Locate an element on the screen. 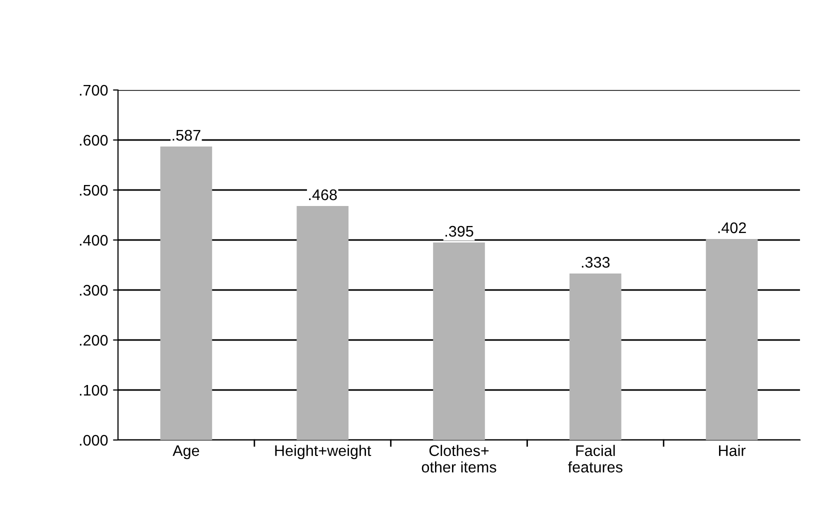 This screenshot has height=518, width=814. data-label: .587 is located at coordinates (186, 135).